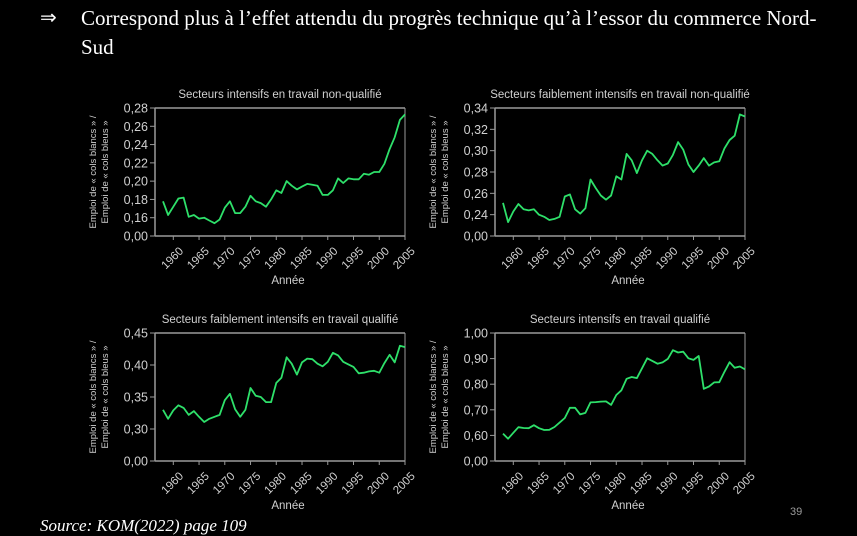 This screenshot has width=857, height=536. Describe the element at coordinates (136, 200) in the screenshot. I see `y-tick-label: 0,18` at that location.